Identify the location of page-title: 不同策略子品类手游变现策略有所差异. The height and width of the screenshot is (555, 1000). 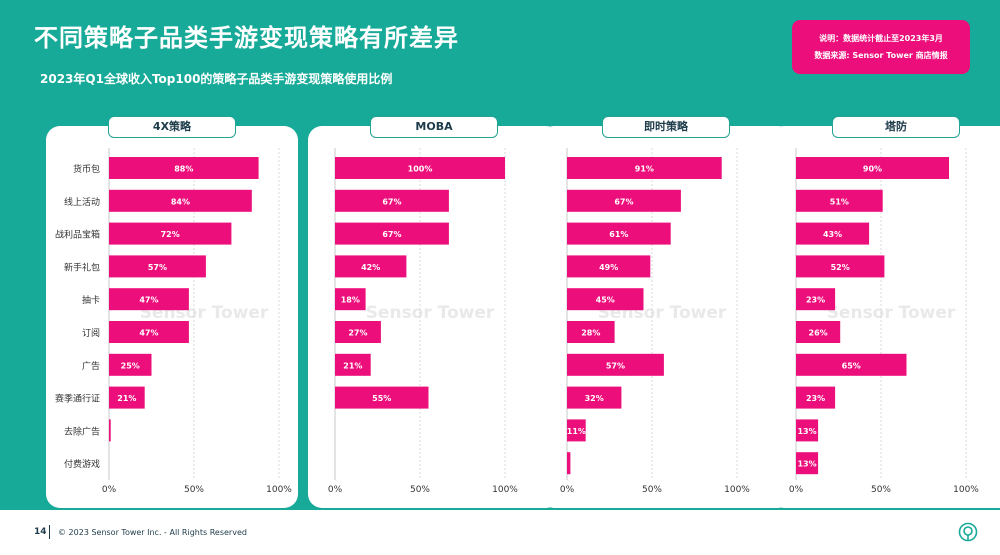
(246, 38).